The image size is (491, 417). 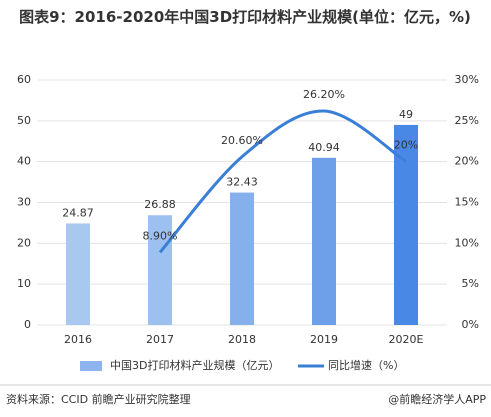 What do you see at coordinates (24, 283) in the screenshot?
I see `y-tick-label: 10` at bounding box center [24, 283].